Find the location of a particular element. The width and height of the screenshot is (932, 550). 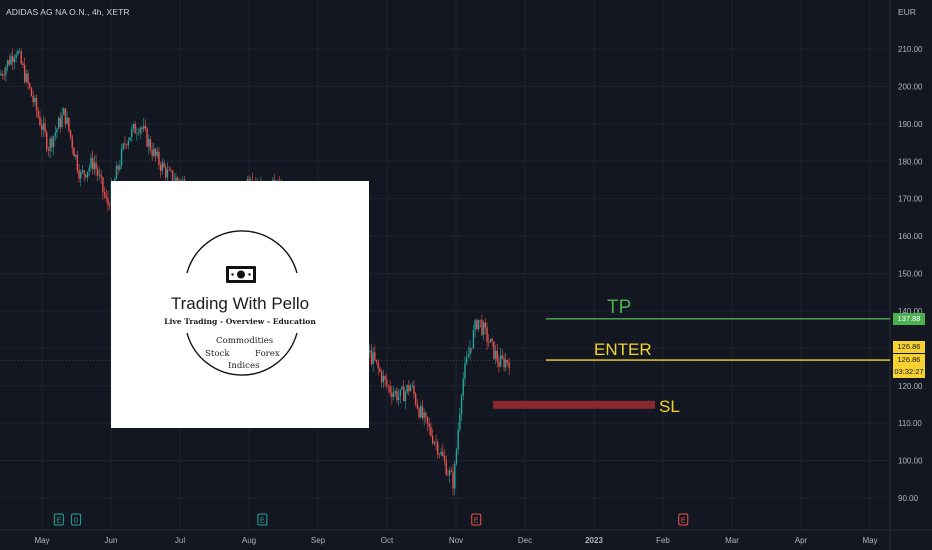

time-tick-label: Jul is located at coordinates (180, 540).